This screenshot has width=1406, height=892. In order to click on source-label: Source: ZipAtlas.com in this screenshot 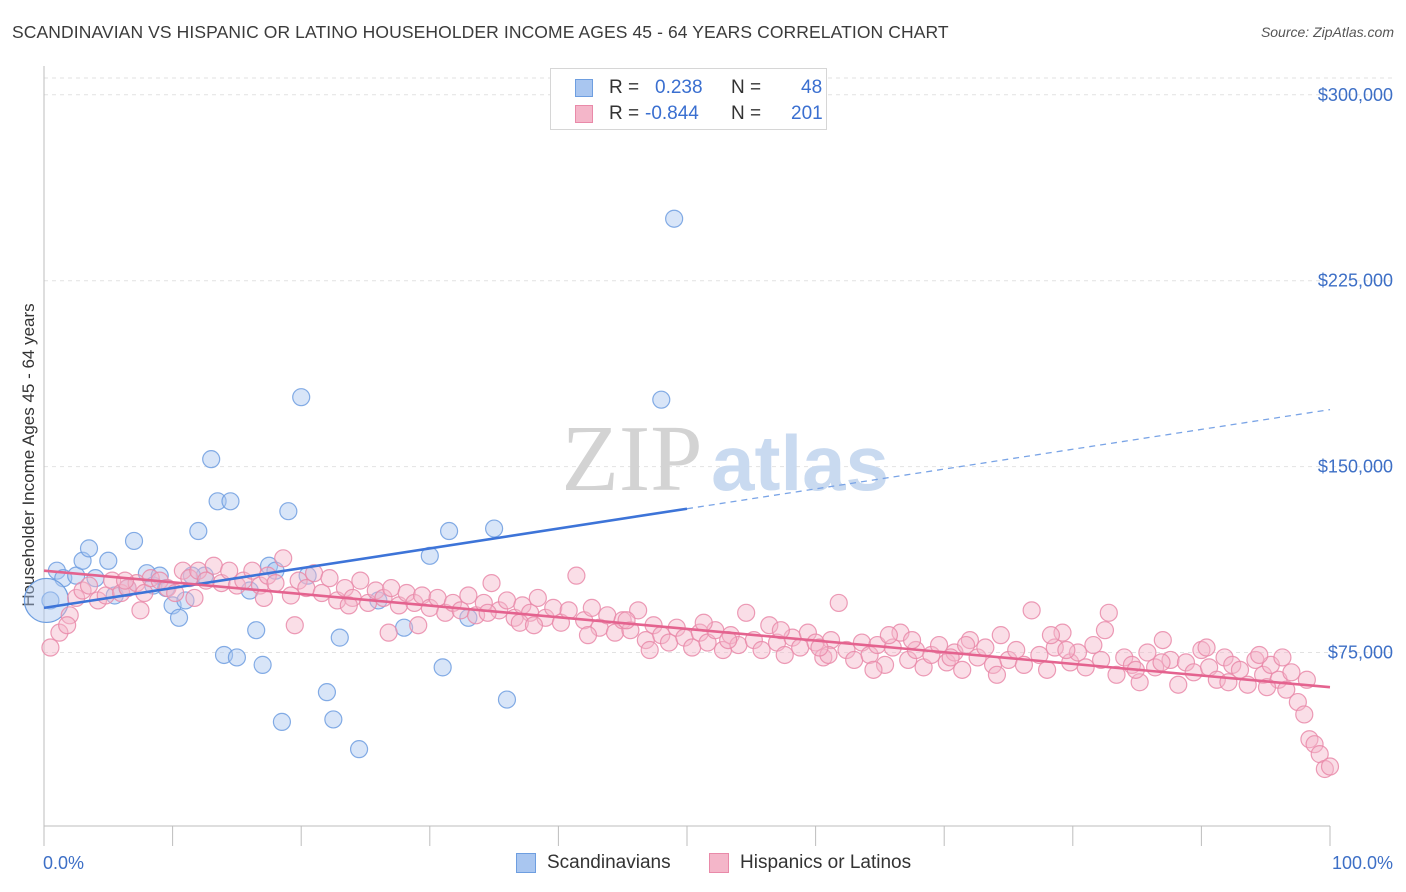, I will do `click(1327, 32)`.